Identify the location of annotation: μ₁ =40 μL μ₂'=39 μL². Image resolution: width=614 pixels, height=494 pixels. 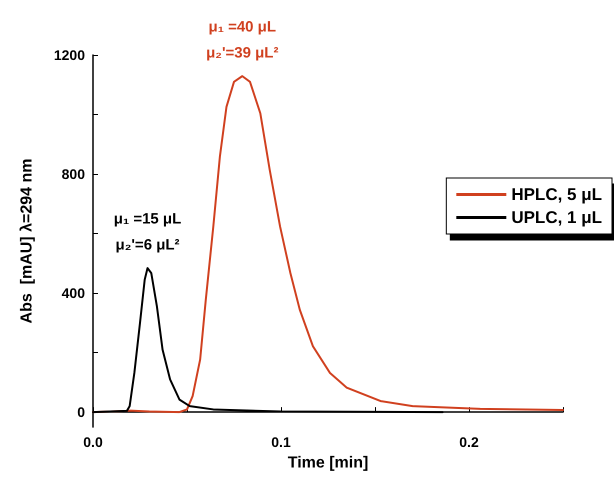
(242, 40).